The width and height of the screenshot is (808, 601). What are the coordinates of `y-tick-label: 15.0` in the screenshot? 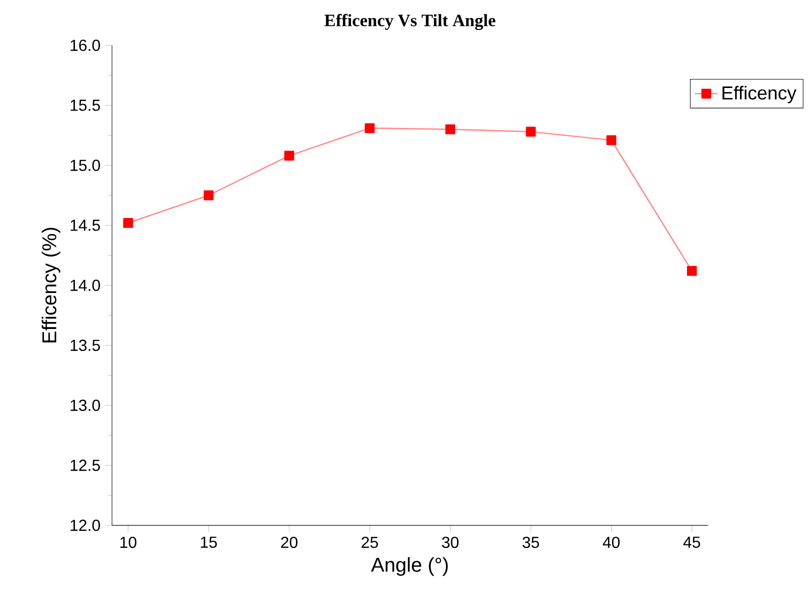 It's located at (85, 165).